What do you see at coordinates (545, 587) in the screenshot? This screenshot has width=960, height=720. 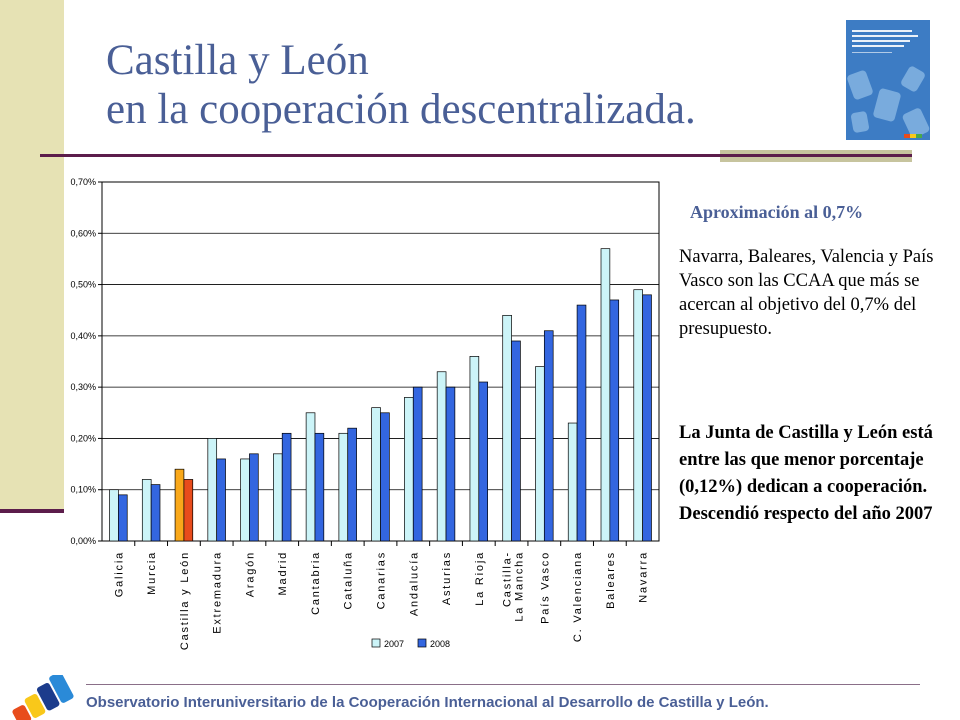 I see `x-tick-label: País Vasco` at bounding box center [545, 587].